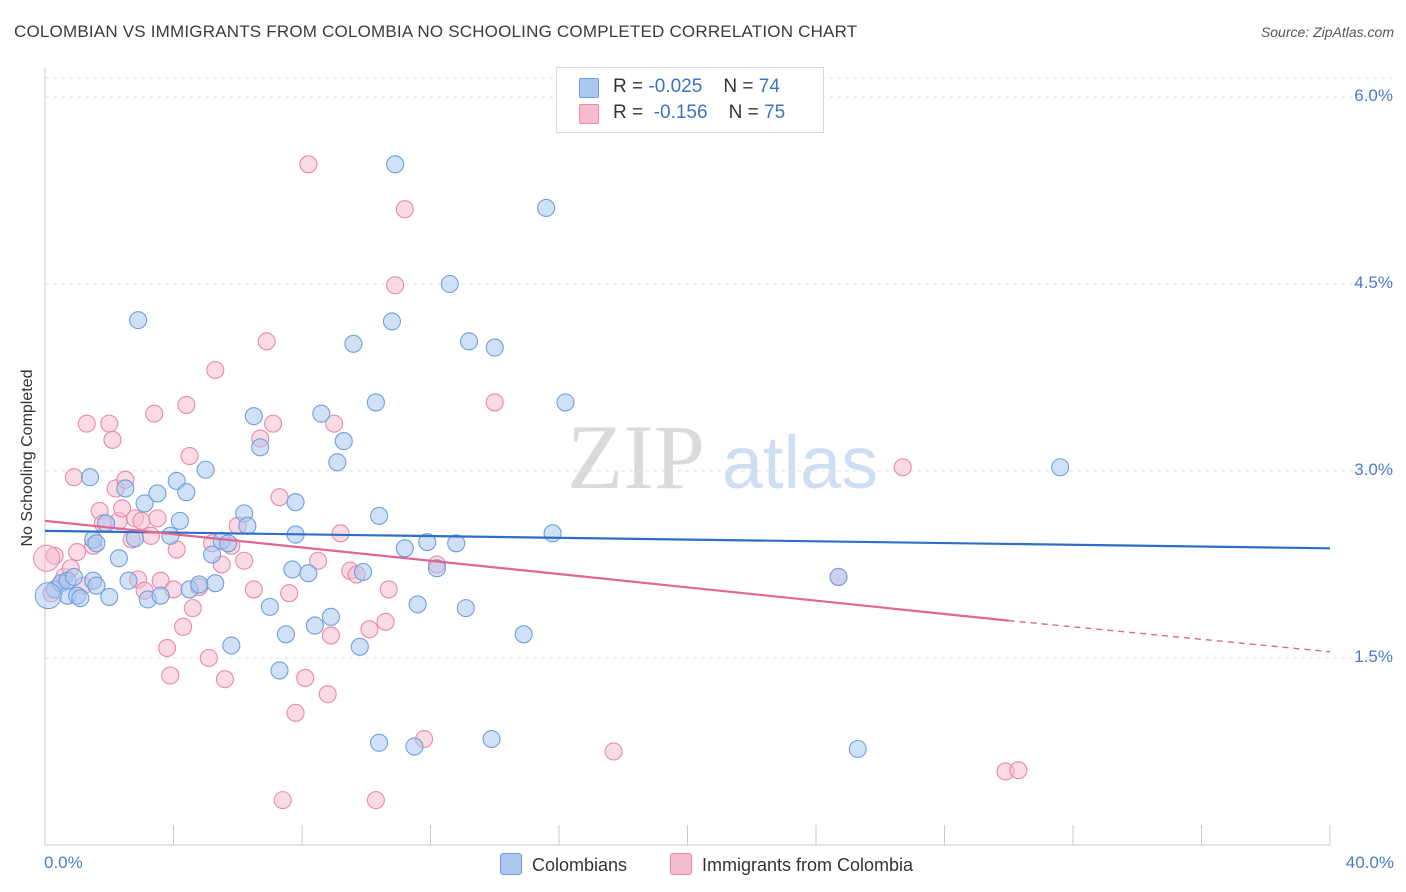  I want to click on source-label: Source: ZipAtlas.com, so click(1327, 32).